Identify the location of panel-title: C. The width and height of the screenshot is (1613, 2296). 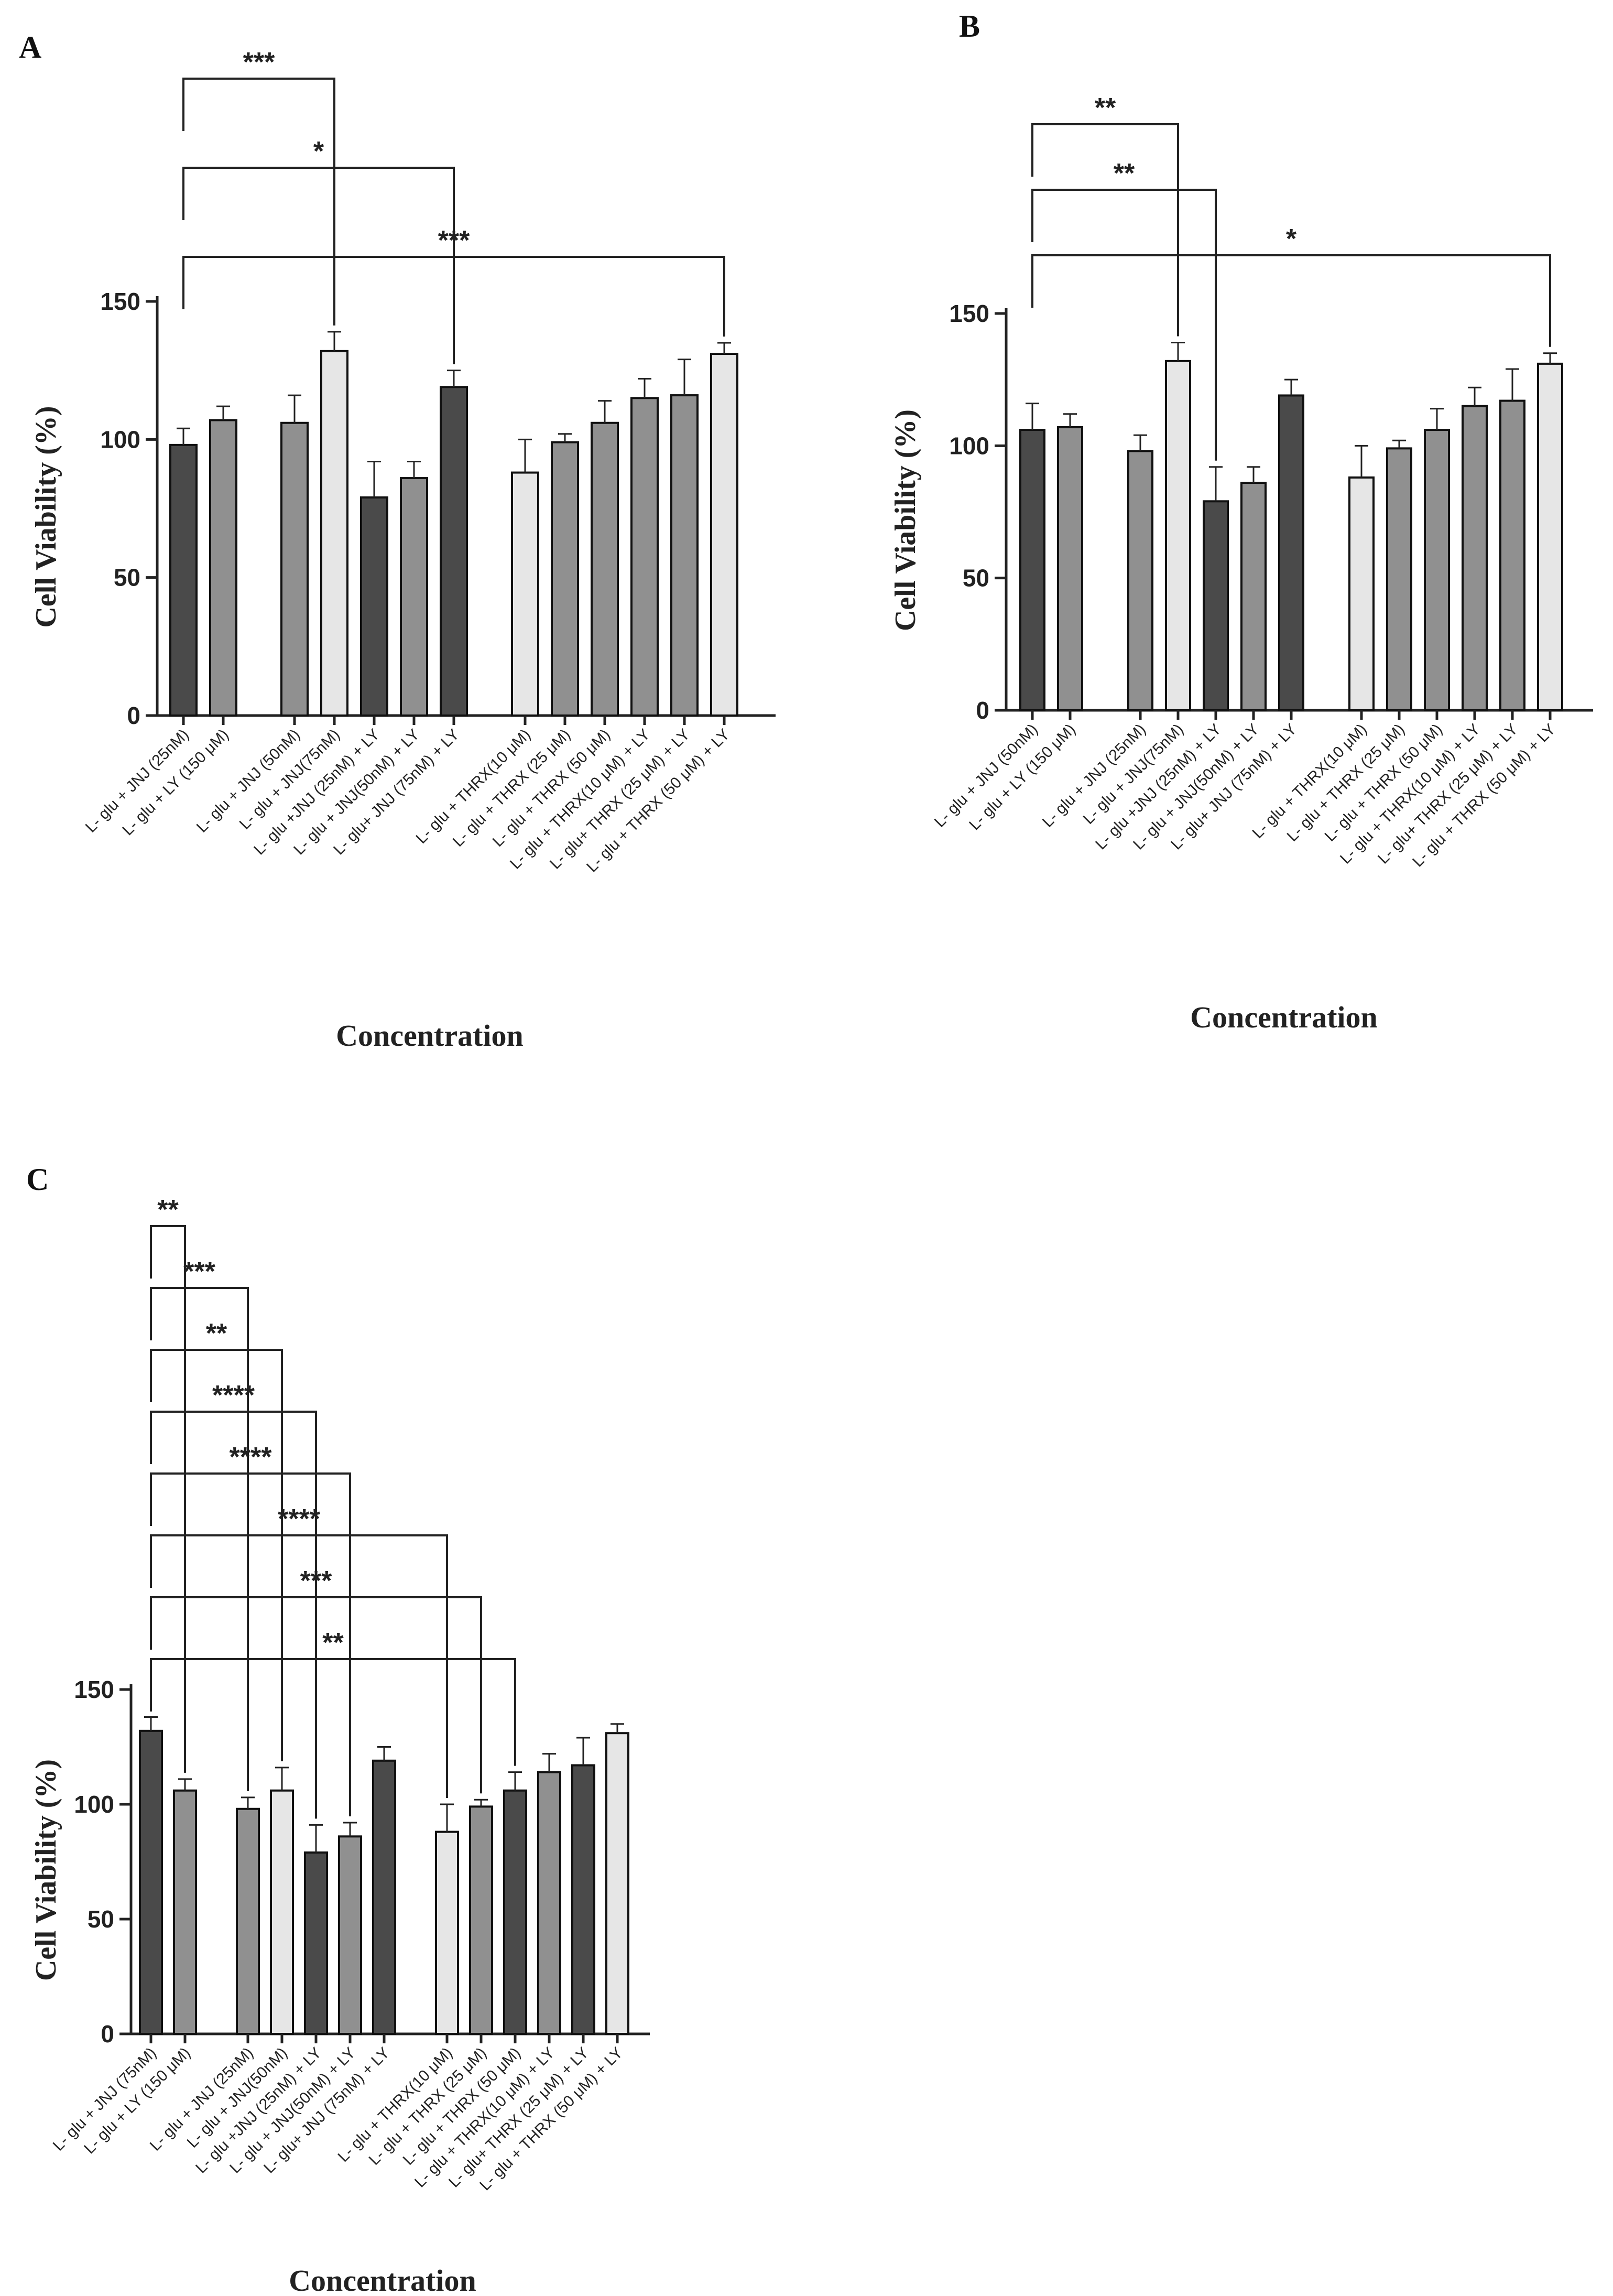
(38, 1179).